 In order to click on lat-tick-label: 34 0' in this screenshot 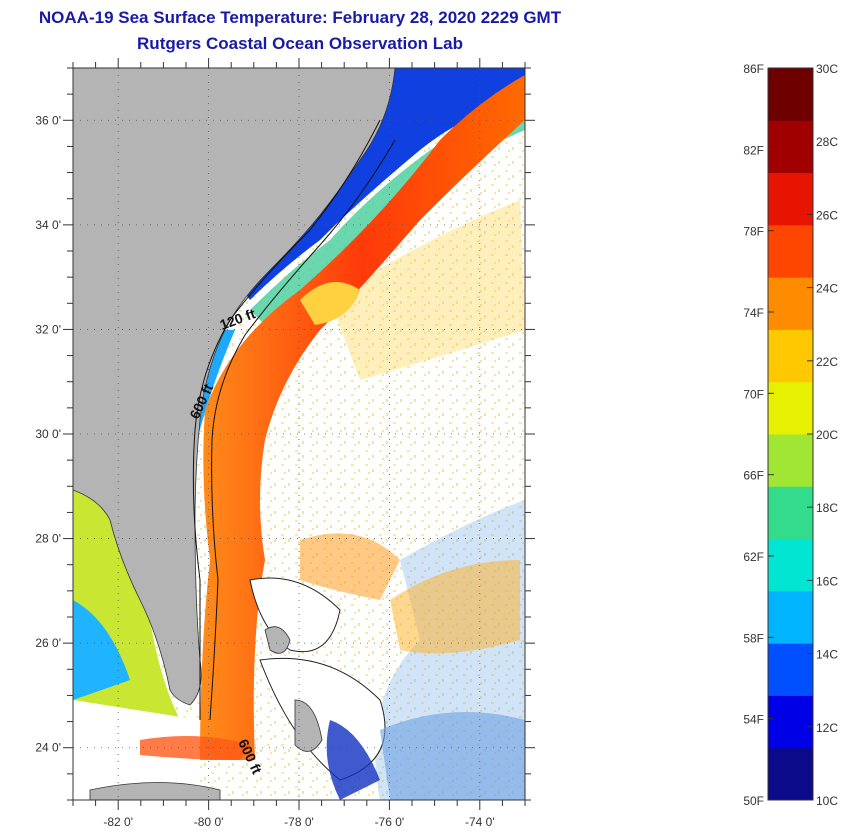, I will do `click(48, 225)`.